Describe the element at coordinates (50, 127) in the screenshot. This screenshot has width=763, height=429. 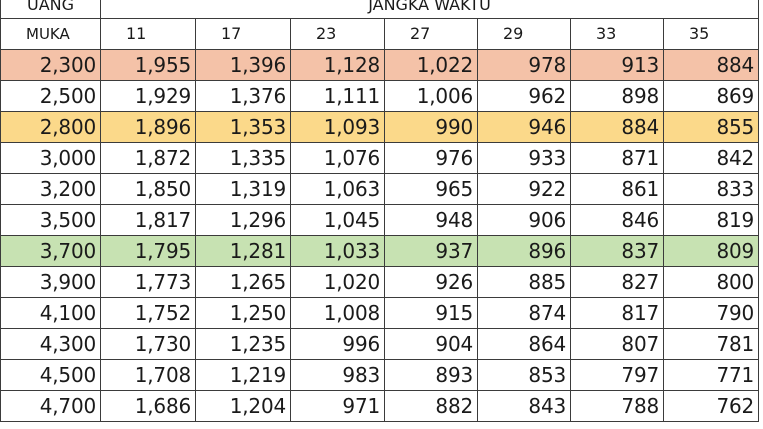
I see `down-payment-cell: 2,800` at that location.